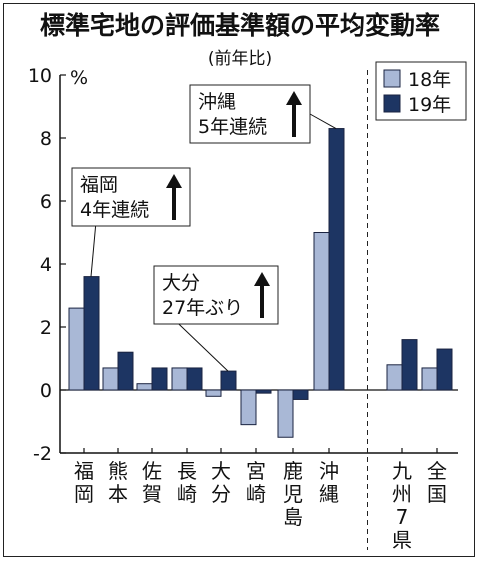  I want to click on bar-19-佐賀, so click(159, 379).